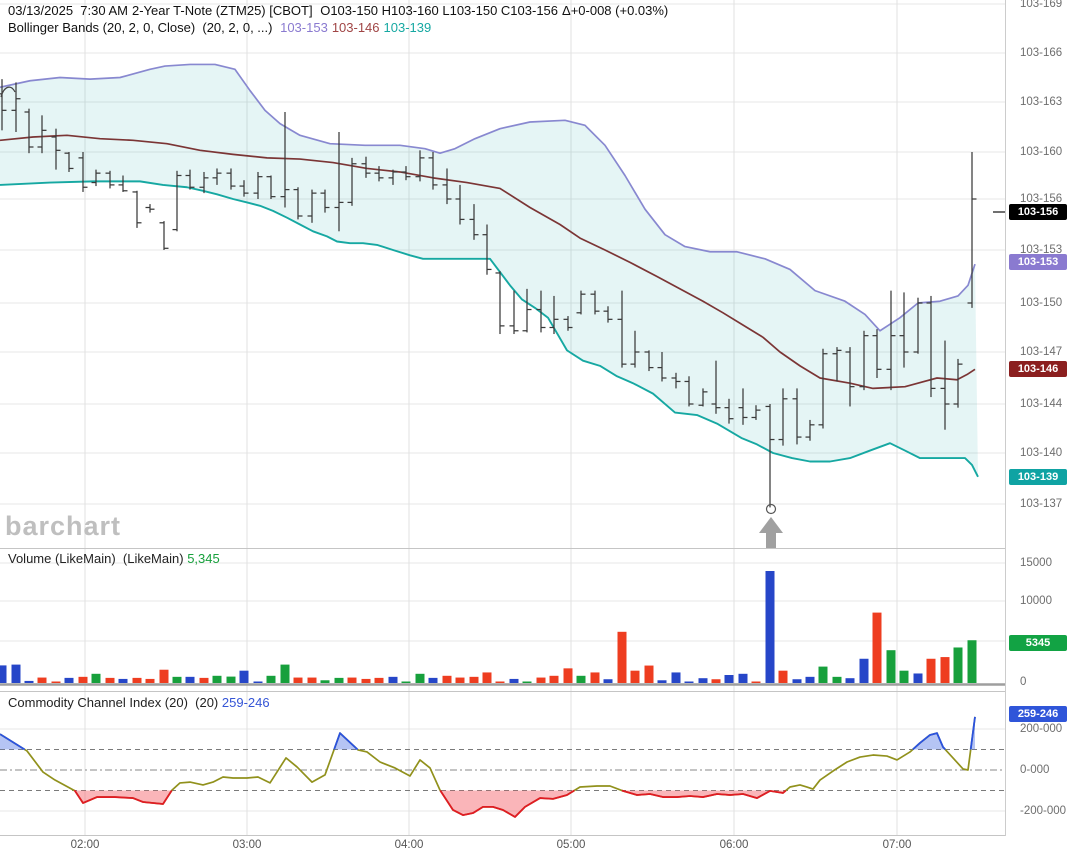 This screenshot has height=857, width=1069. I want to click on study-middle-value: 103-146, so click(355, 27).